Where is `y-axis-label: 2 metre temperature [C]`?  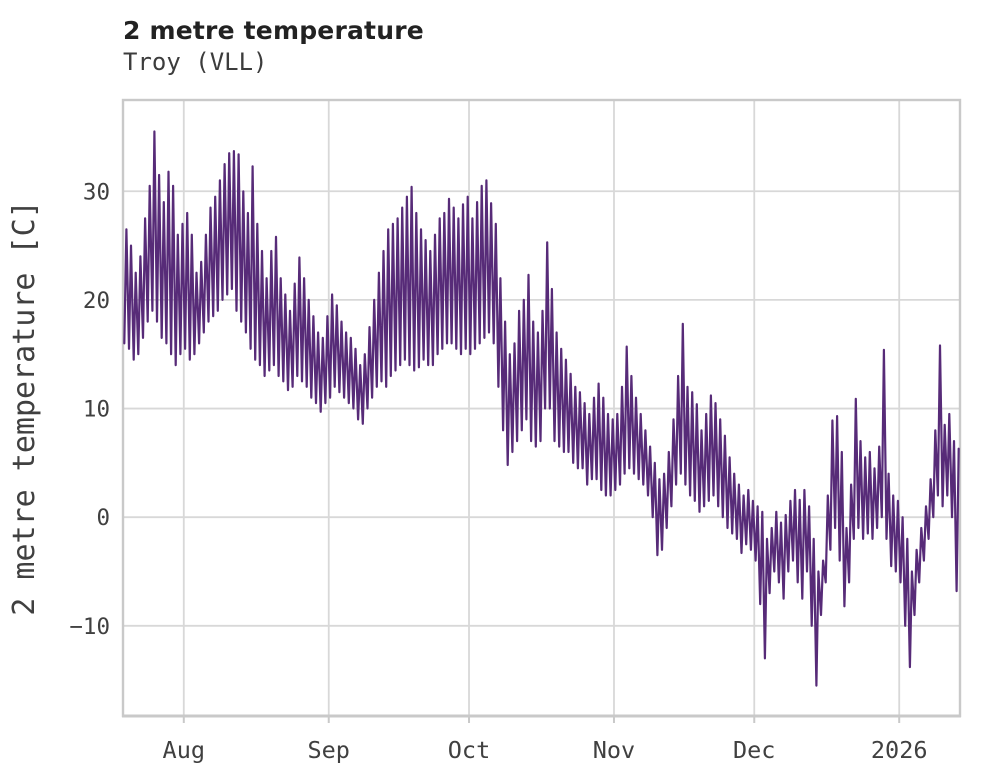 y-axis-label: 2 metre temperature [C] is located at coordinates (24, 407).